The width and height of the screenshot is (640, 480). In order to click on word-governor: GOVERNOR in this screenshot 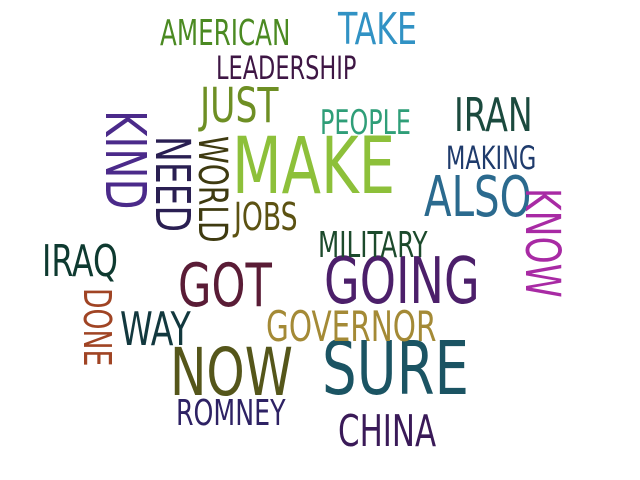, I will do `click(351, 326)`.